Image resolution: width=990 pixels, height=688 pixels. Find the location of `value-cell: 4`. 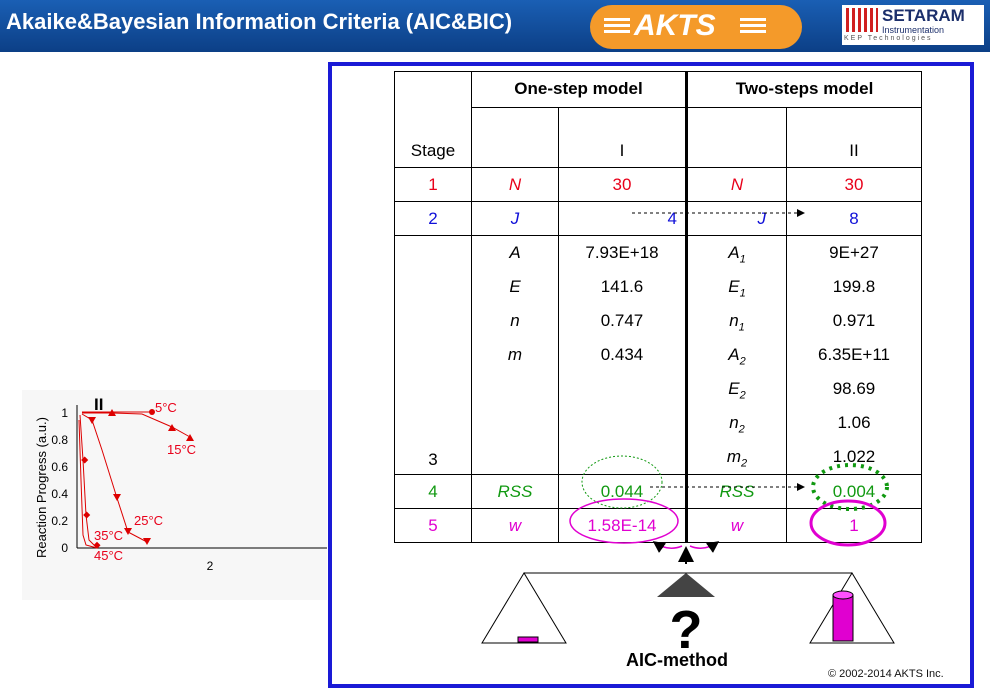

value-cell: 4 is located at coordinates (622, 218).